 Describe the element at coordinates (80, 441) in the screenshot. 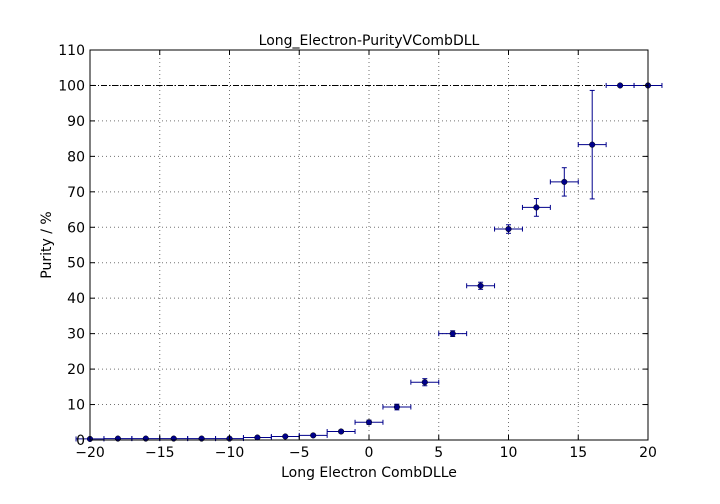

I see `y-tick-label: 0` at that location.